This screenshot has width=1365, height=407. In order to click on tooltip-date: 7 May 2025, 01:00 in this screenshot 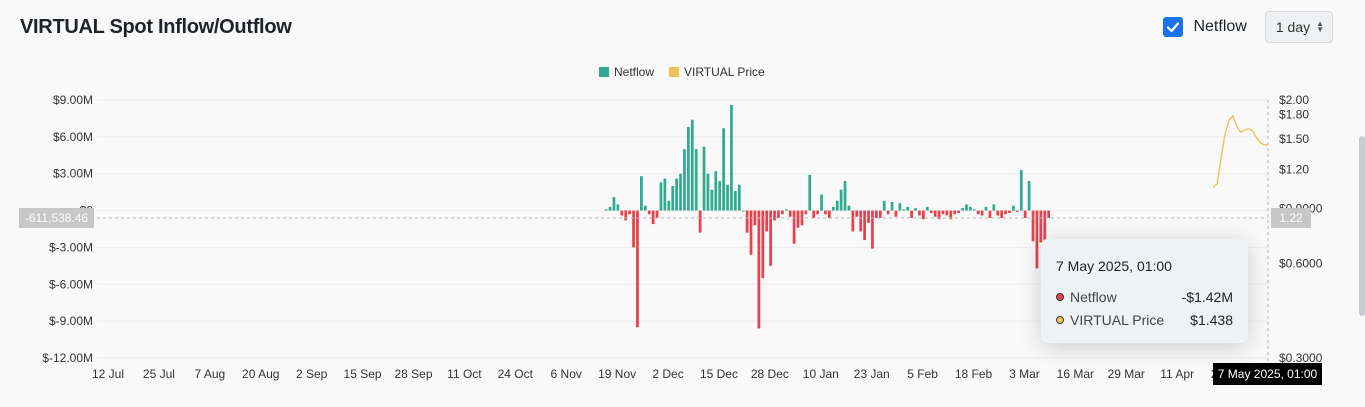, I will do `click(1114, 266)`.